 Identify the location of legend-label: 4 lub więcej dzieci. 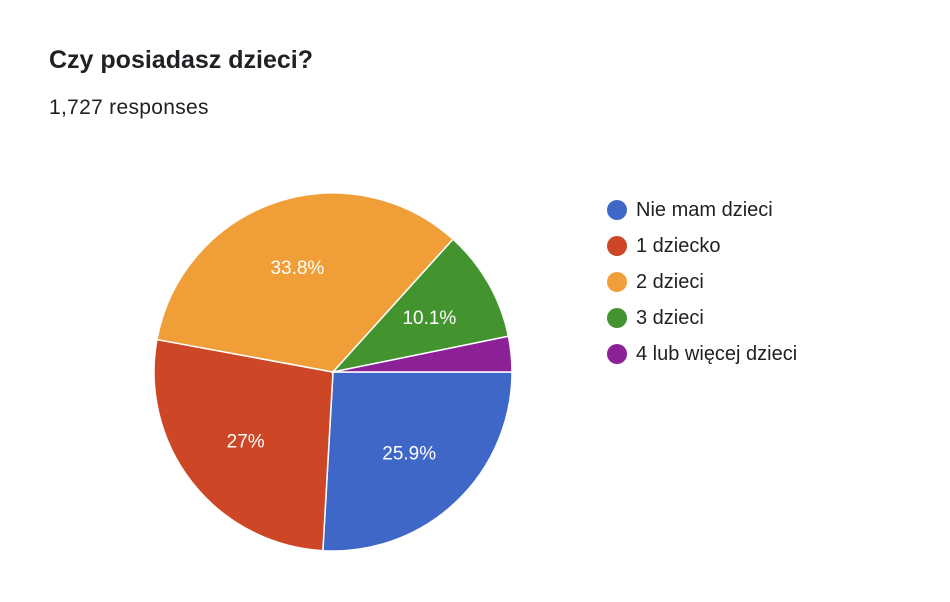
(717, 353).